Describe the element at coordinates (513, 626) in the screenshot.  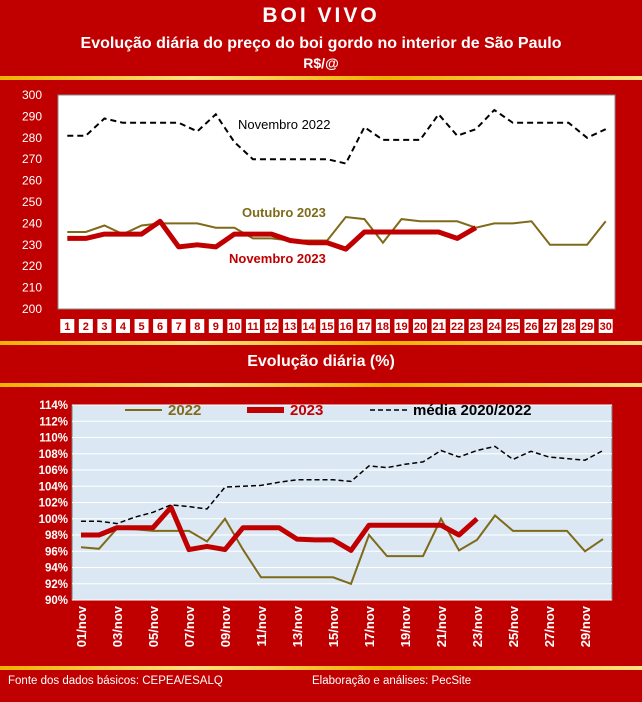
I see `x-tick-label: 25/nov` at that location.